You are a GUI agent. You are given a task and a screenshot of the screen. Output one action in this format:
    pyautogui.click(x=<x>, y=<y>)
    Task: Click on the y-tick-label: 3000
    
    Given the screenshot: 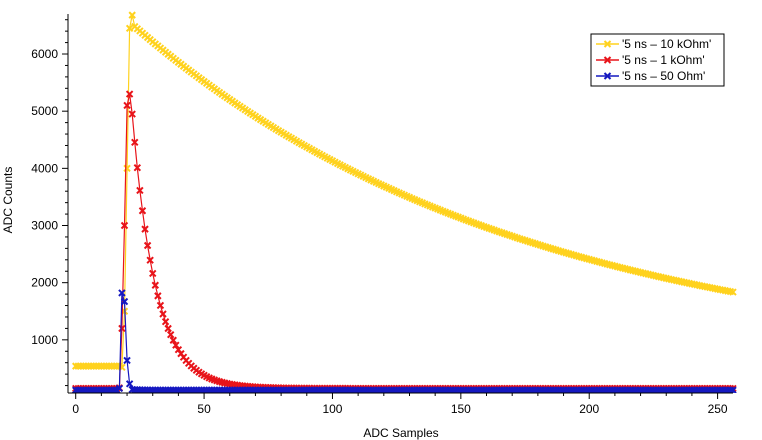 What is the action you would take?
    pyautogui.click(x=44, y=226)
    